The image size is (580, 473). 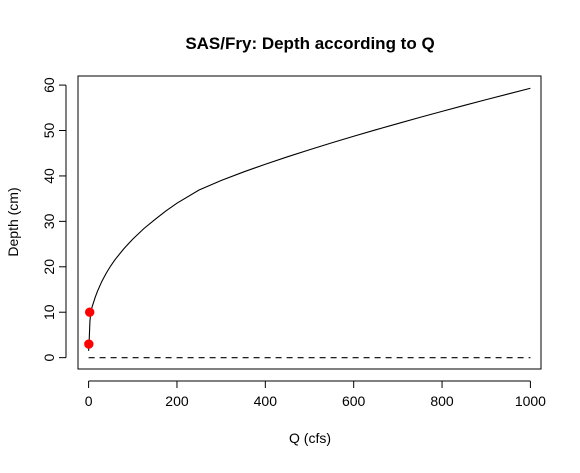 I want to click on y-axis-label: Depth (cm), so click(x=13, y=221).